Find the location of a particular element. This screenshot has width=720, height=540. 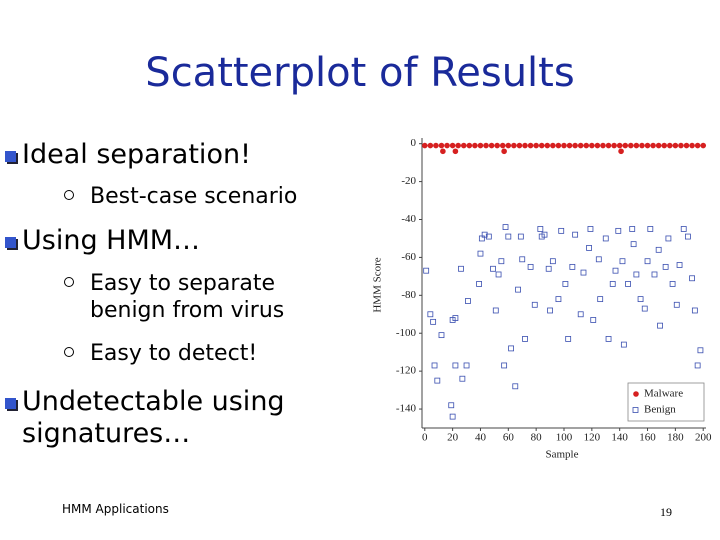

y-tick-label: -40 is located at coordinates (408, 219).